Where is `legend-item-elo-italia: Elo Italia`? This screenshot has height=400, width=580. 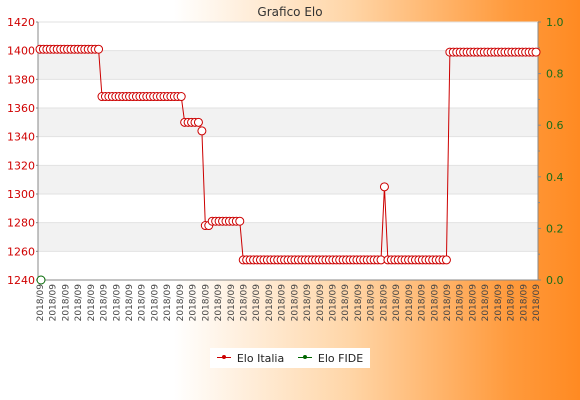
legend-item-elo-italia: Elo Italia is located at coordinates (250, 358).